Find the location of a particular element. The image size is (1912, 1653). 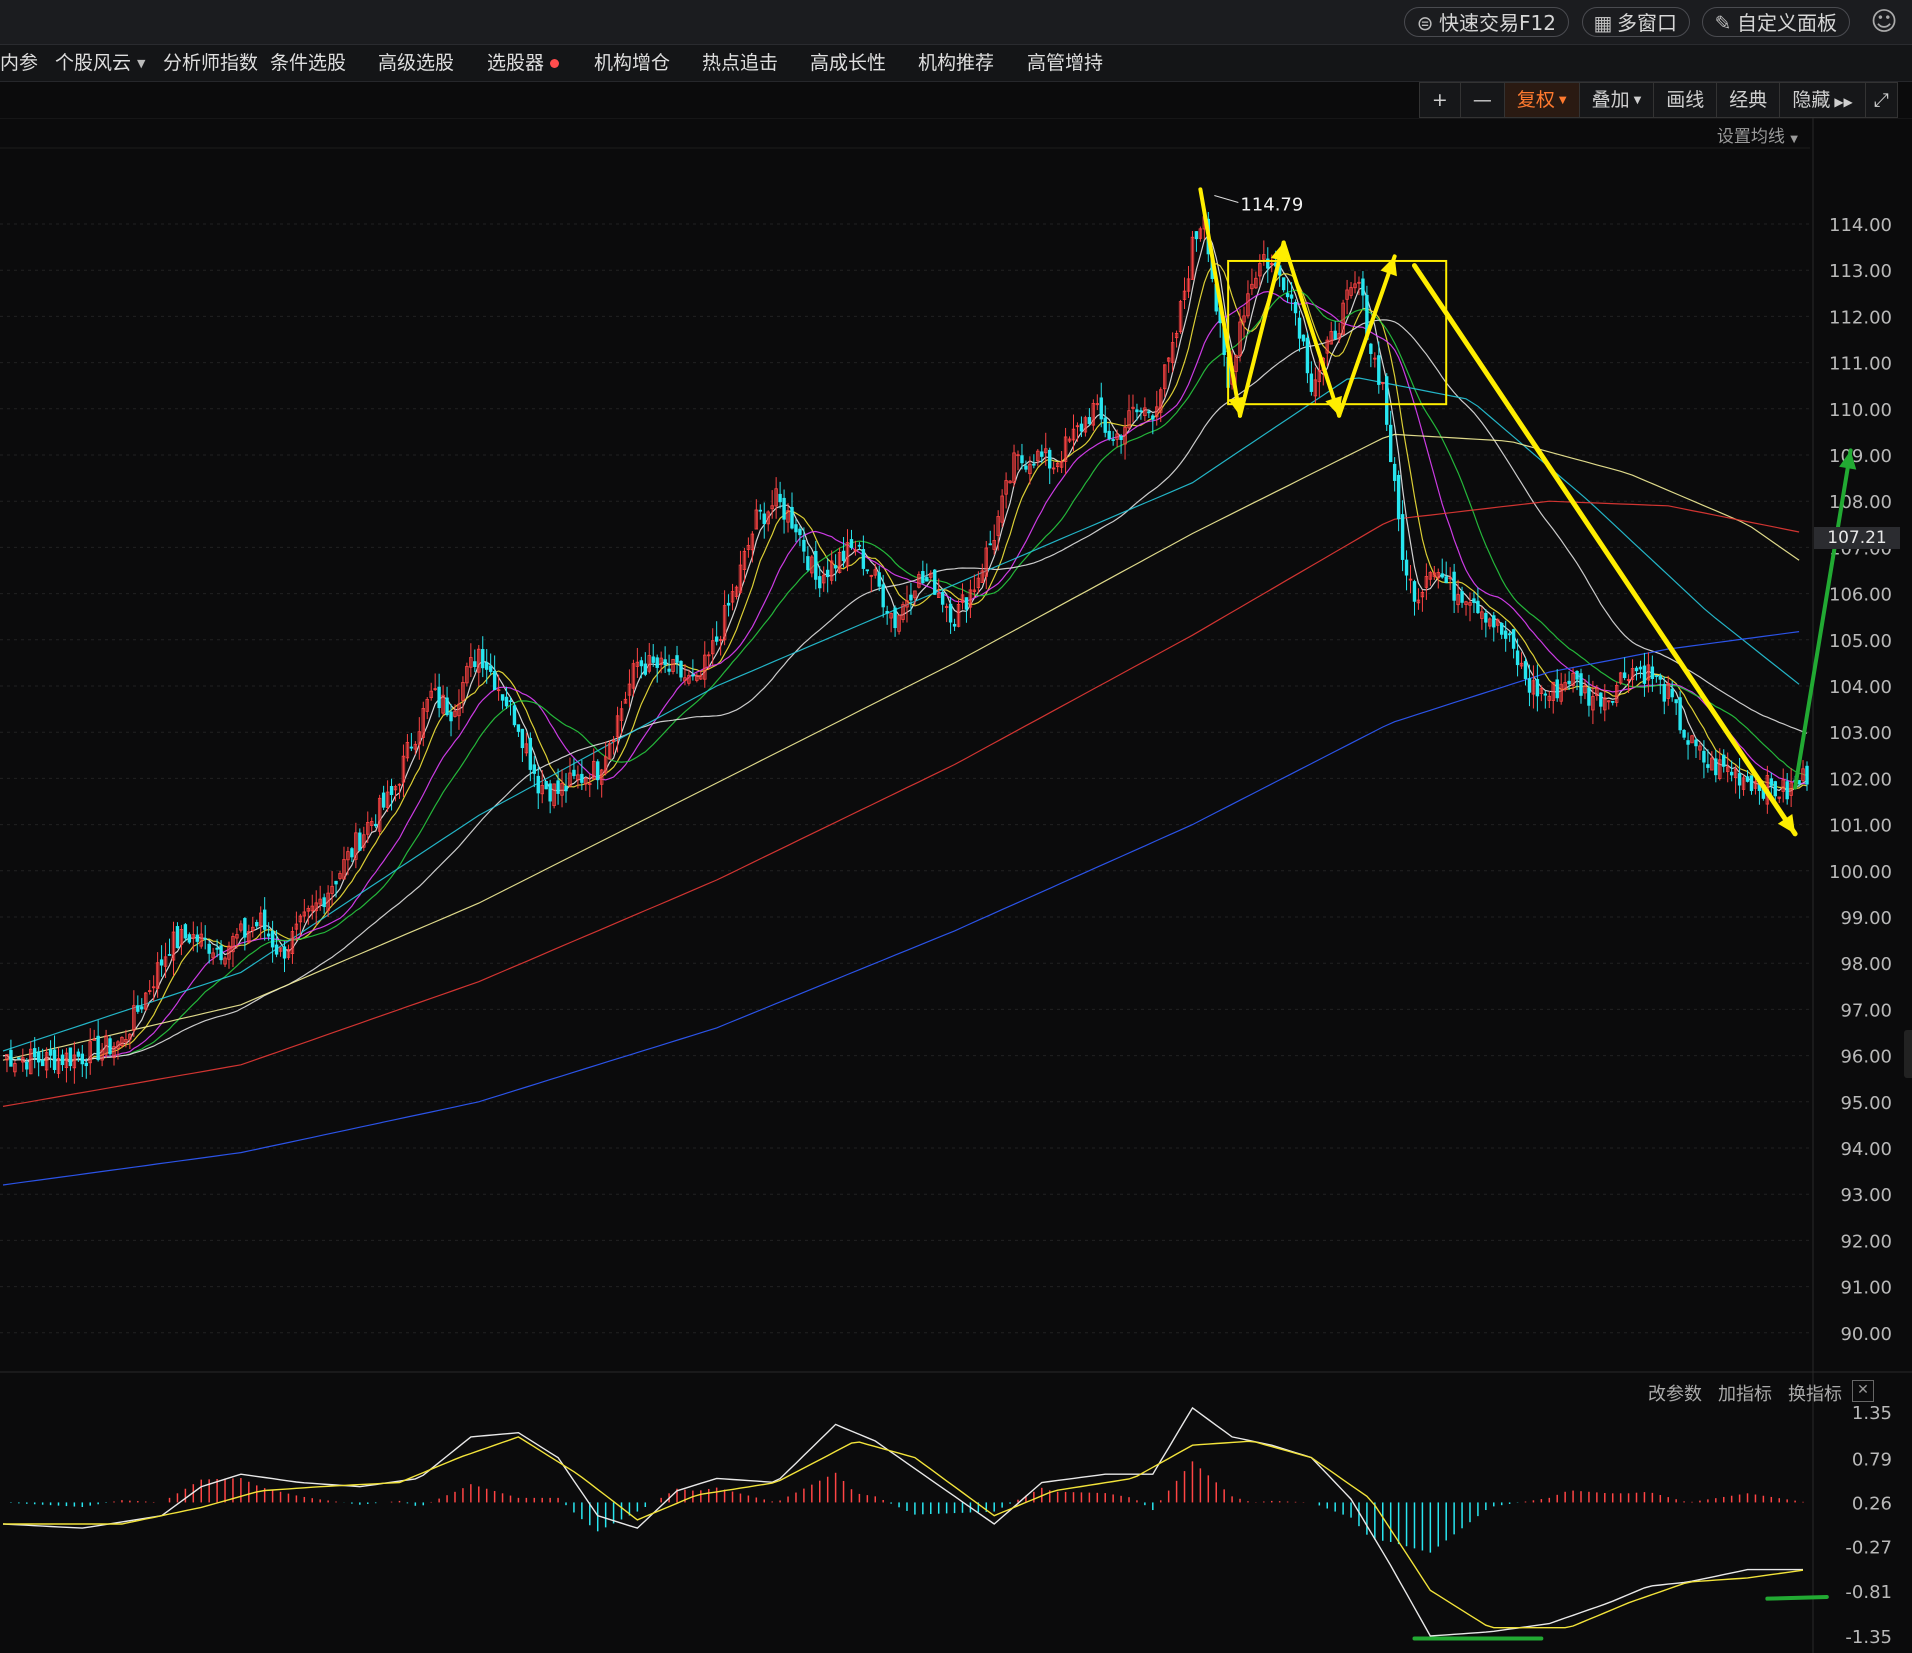

nav-item-analyst-index: 分析师指数 is located at coordinates (210, 63).